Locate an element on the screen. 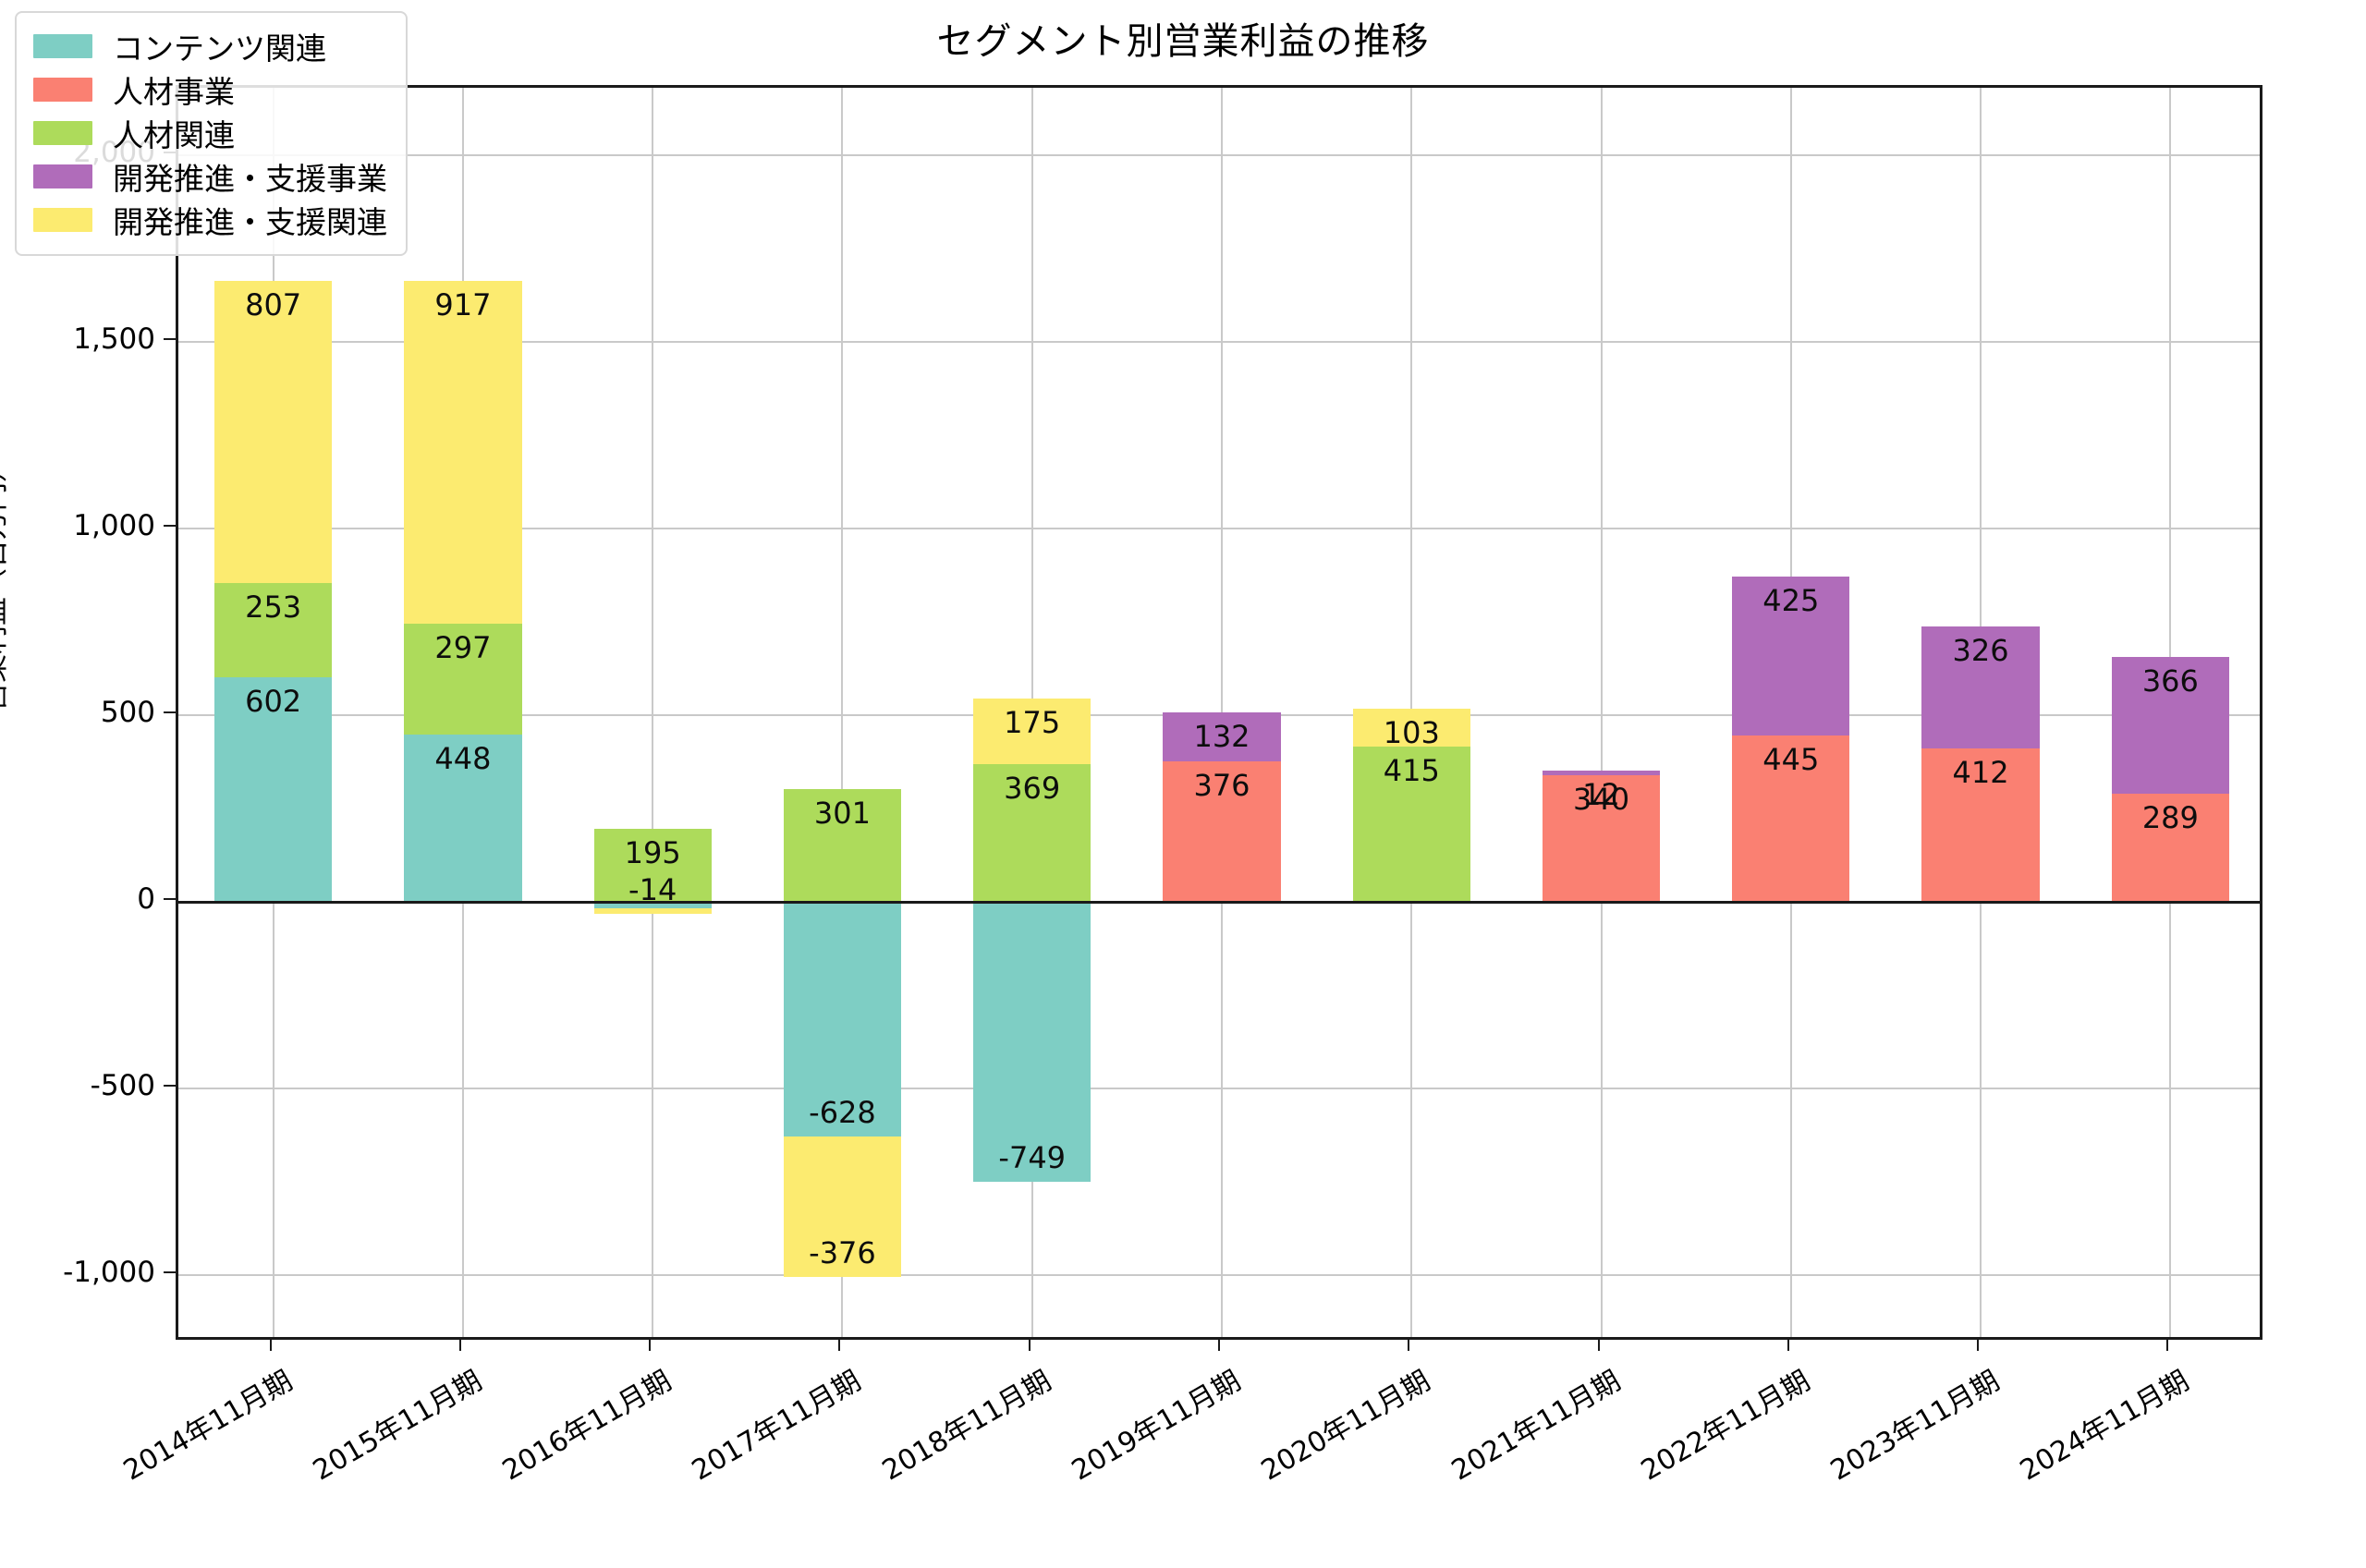 This screenshot has width=2366, height=1568. x-tick-label: 2022年11月期 is located at coordinates (1726, 1426).